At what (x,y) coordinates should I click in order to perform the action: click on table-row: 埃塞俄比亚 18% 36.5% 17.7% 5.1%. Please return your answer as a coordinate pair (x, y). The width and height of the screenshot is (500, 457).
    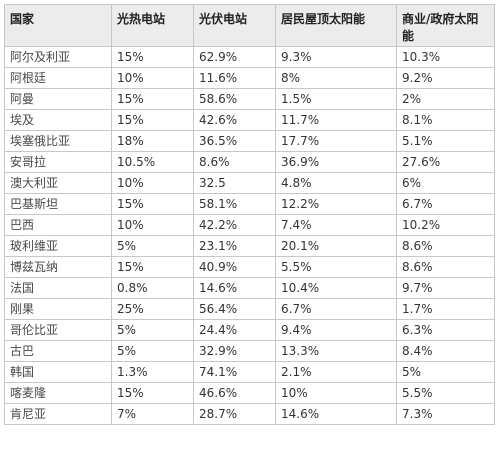
    Looking at the image, I should click on (249, 141).